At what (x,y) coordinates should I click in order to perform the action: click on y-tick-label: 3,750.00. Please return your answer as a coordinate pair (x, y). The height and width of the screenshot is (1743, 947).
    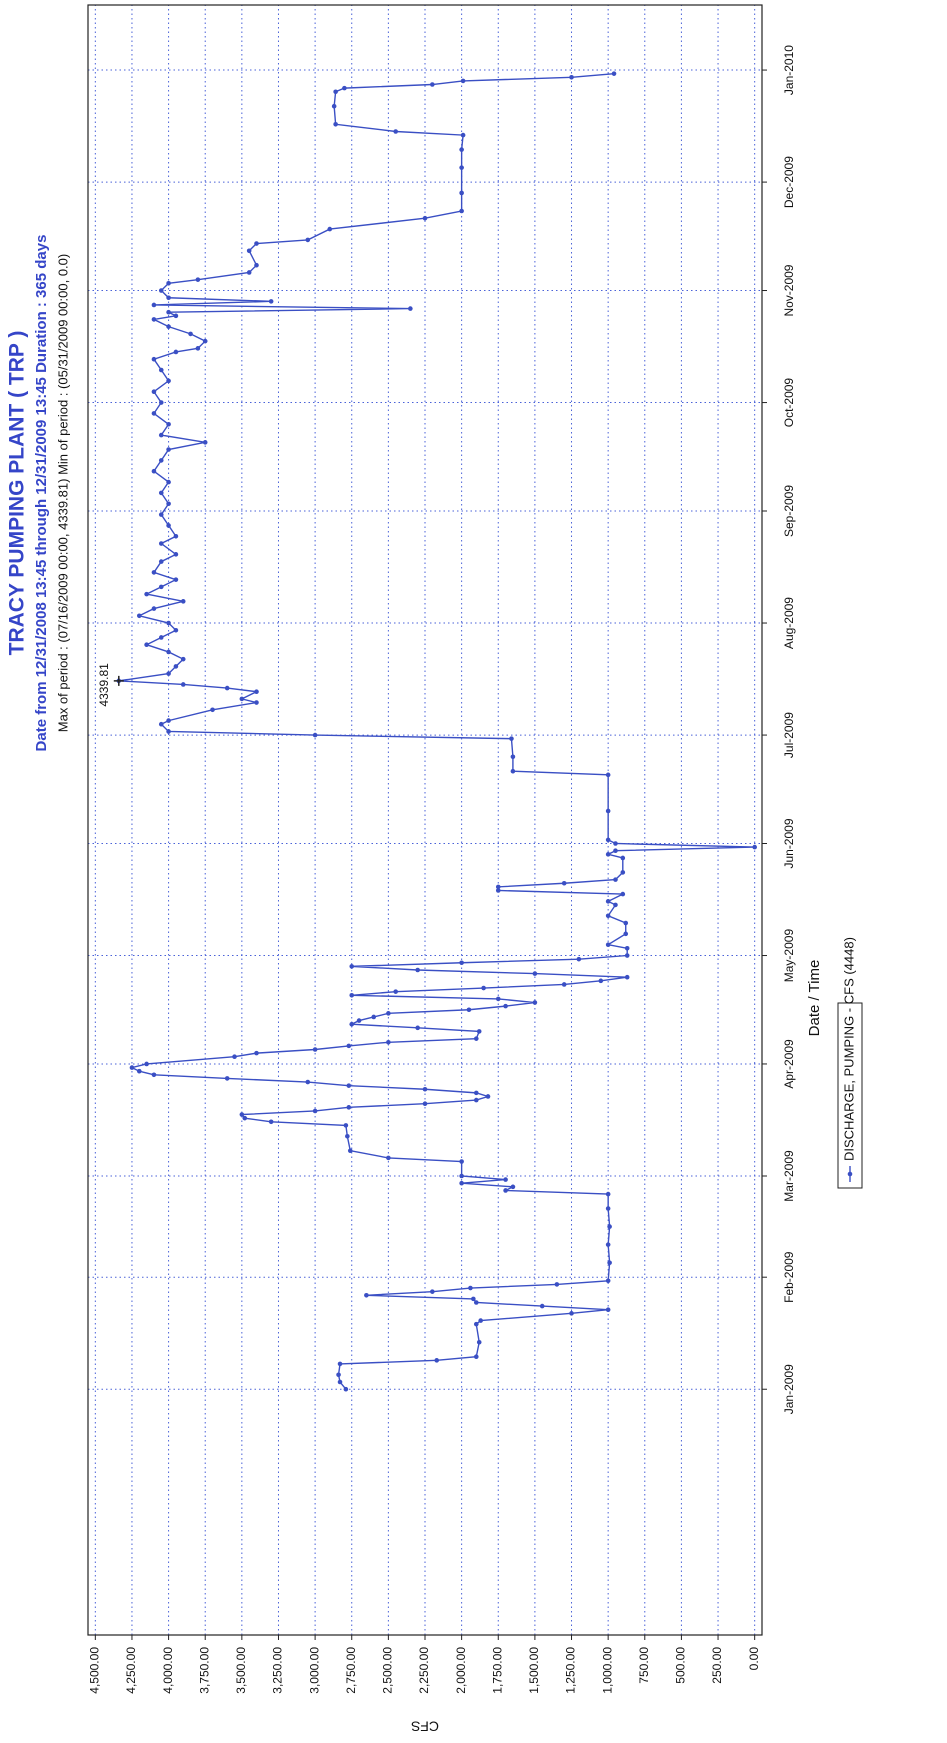
    Looking at the image, I should click on (204, 1670).